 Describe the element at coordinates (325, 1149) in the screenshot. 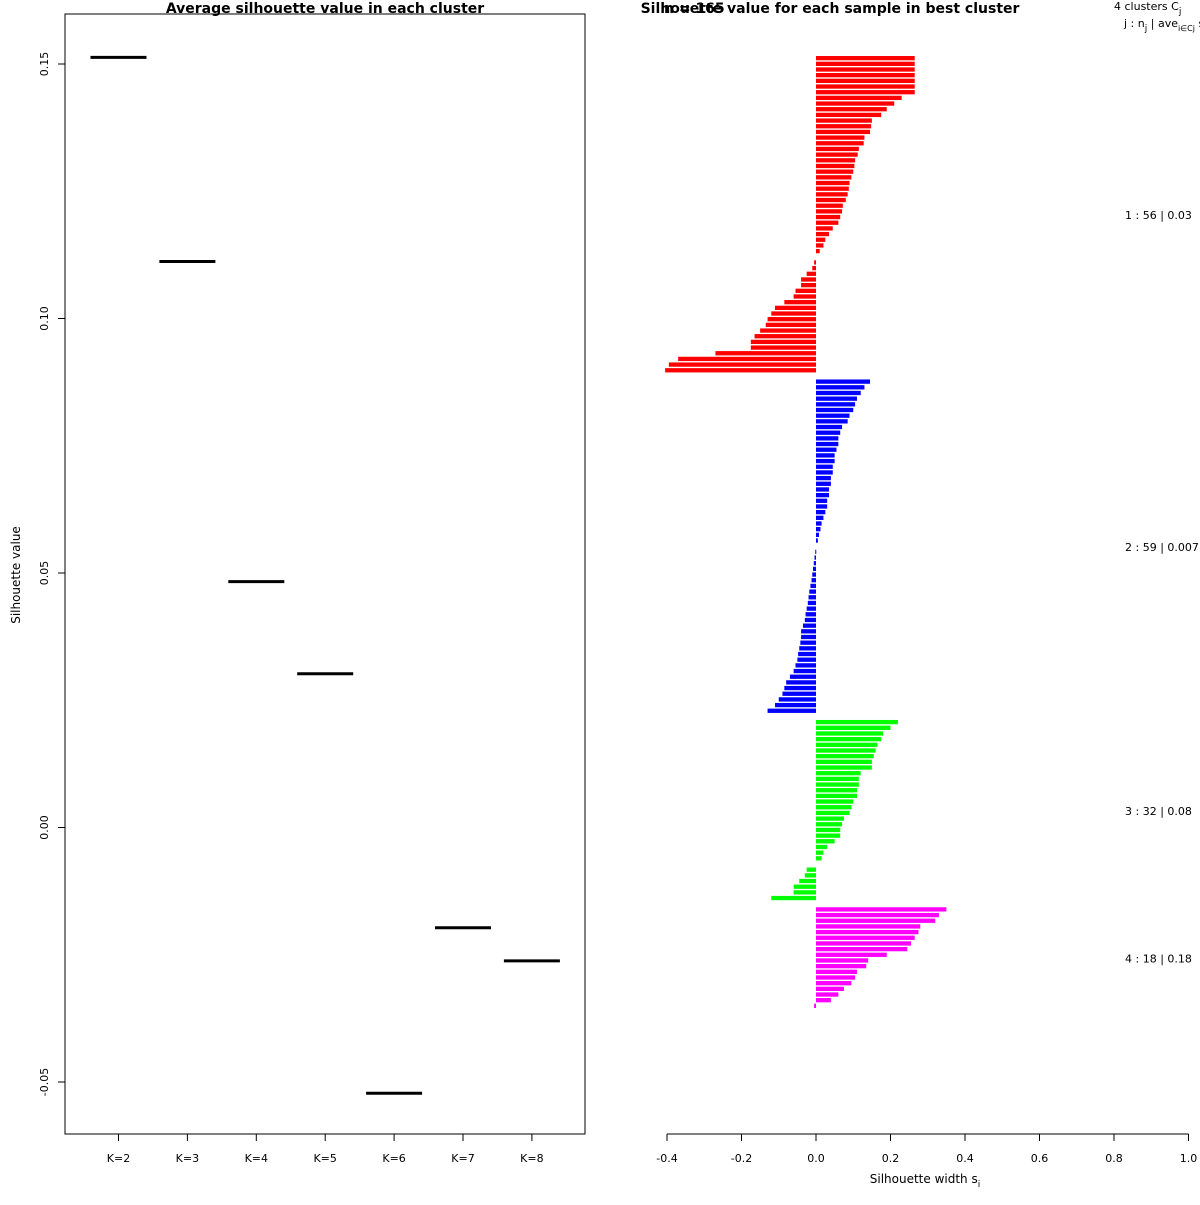

I see `left-x-axis: K=2 K=3 K=4 K=5 K=6 K=7 K=8` at that location.